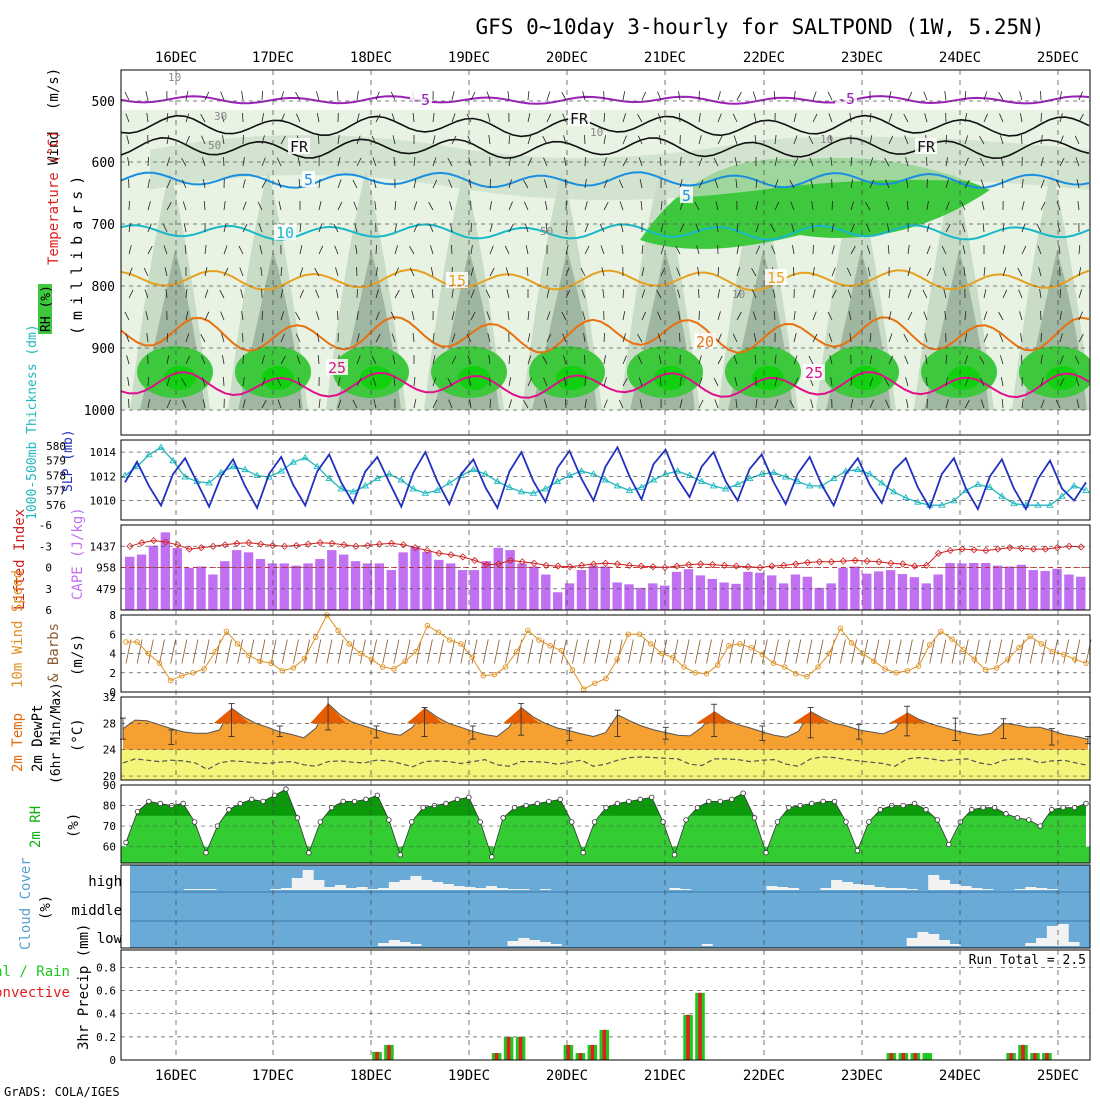 Image resolution: width=1100 pixels, height=1104 pixels. Describe the element at coordinates (862, 1076) in the screenshot. I see `date-label-bottom: 23DEC` at that location.